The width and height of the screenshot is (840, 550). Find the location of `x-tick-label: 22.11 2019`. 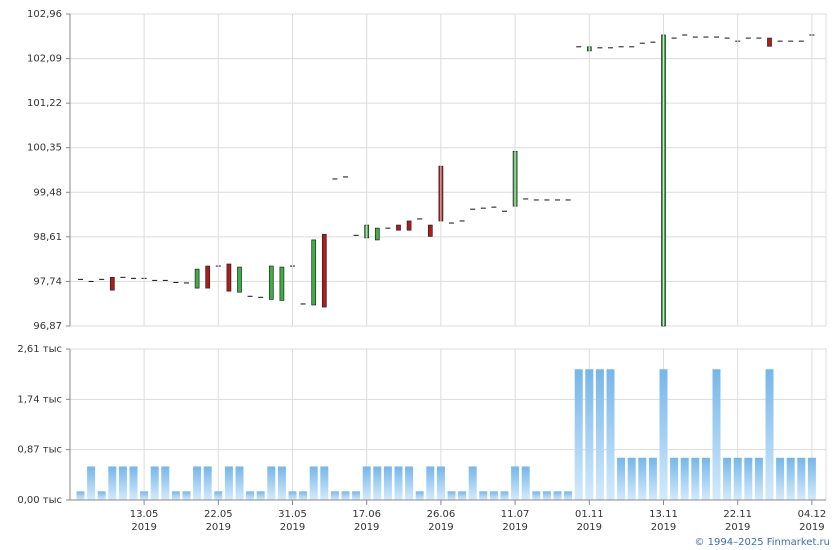

x-tick-label: 22.11 2019 is located at coordinates (737, 521).